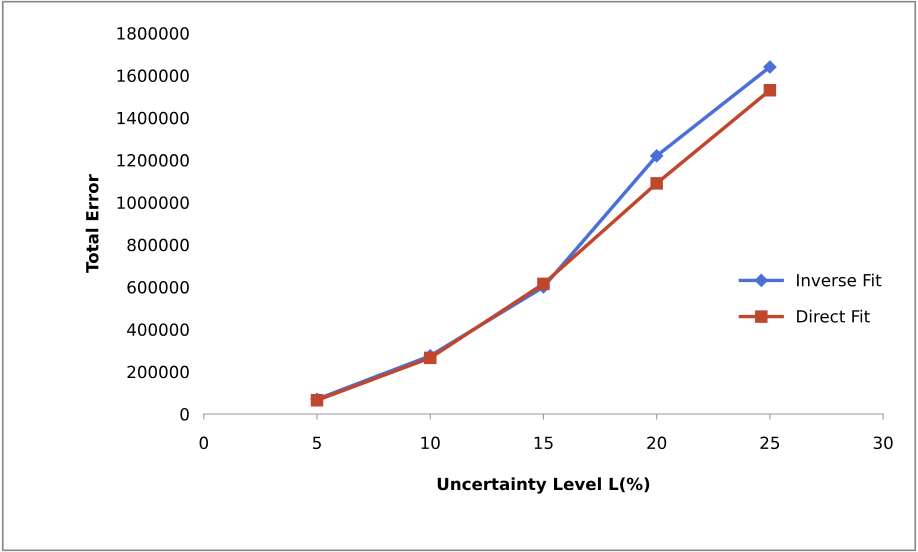  Describe the element at coordinates (158, 372) in the screenshot. I see `y-tick-label: 200000` at that location.